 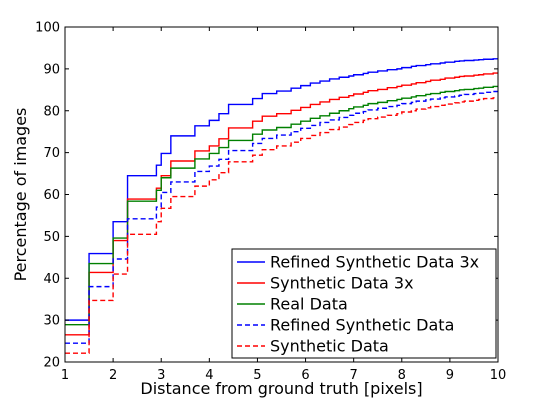 What do you see at coordinates (47, 28) in the screenshot?
I see `y-tick-label: 100` at bounding box center [47, 28].